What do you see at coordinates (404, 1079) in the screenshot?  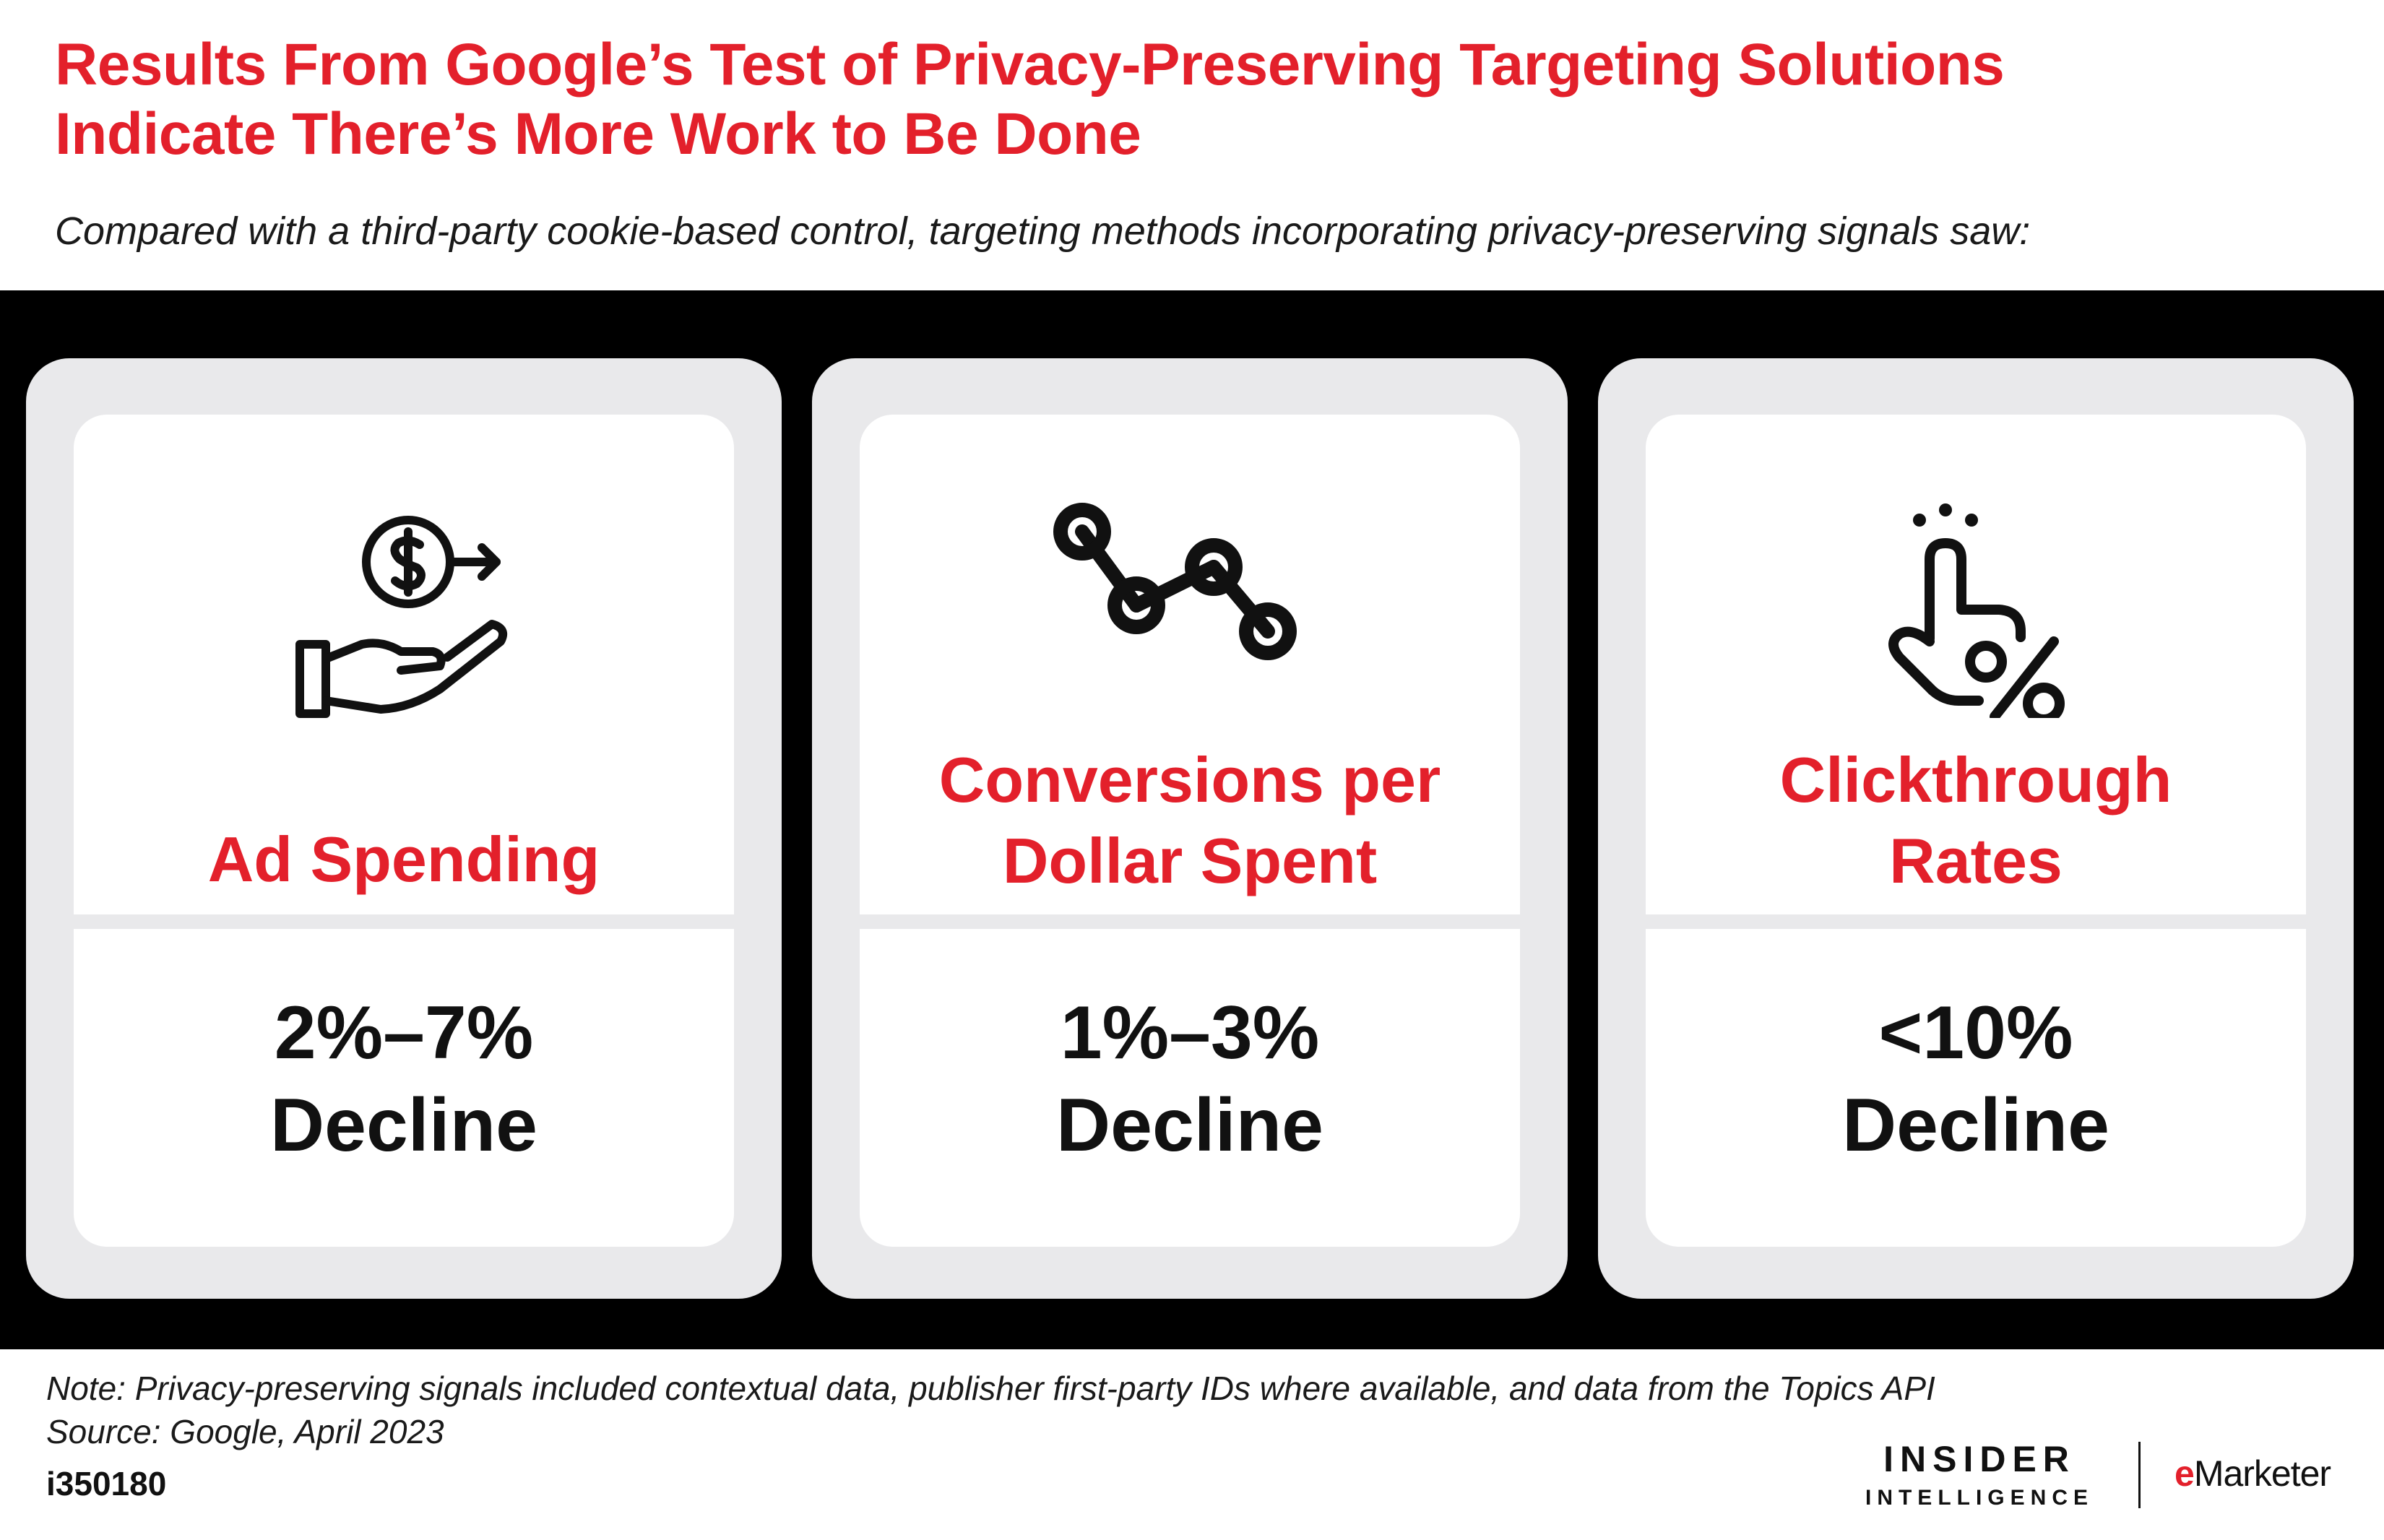 I see `card-value: 2%–7% Decline` at bounding box center [404, 1079].